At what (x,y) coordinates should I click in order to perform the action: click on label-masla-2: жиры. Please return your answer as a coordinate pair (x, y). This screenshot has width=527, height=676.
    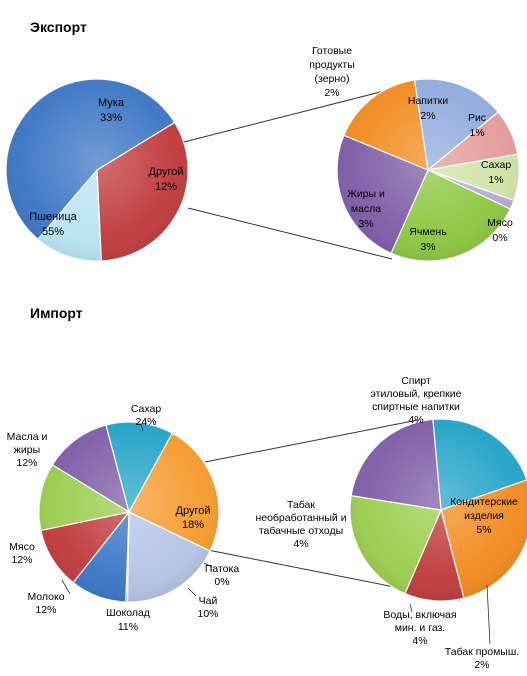
    Looking at the image, I should click on (27, 450).